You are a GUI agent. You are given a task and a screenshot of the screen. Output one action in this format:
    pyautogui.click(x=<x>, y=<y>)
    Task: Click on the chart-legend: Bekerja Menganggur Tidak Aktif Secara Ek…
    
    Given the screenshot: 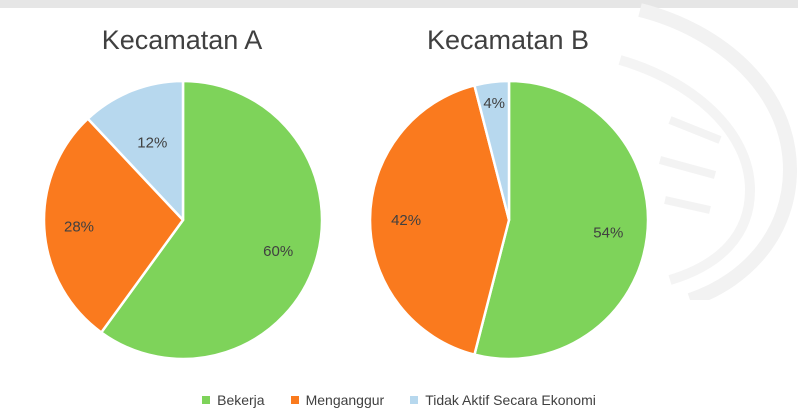 What is the action you would take?
    pyautogui.click(x=399, y=400)
    